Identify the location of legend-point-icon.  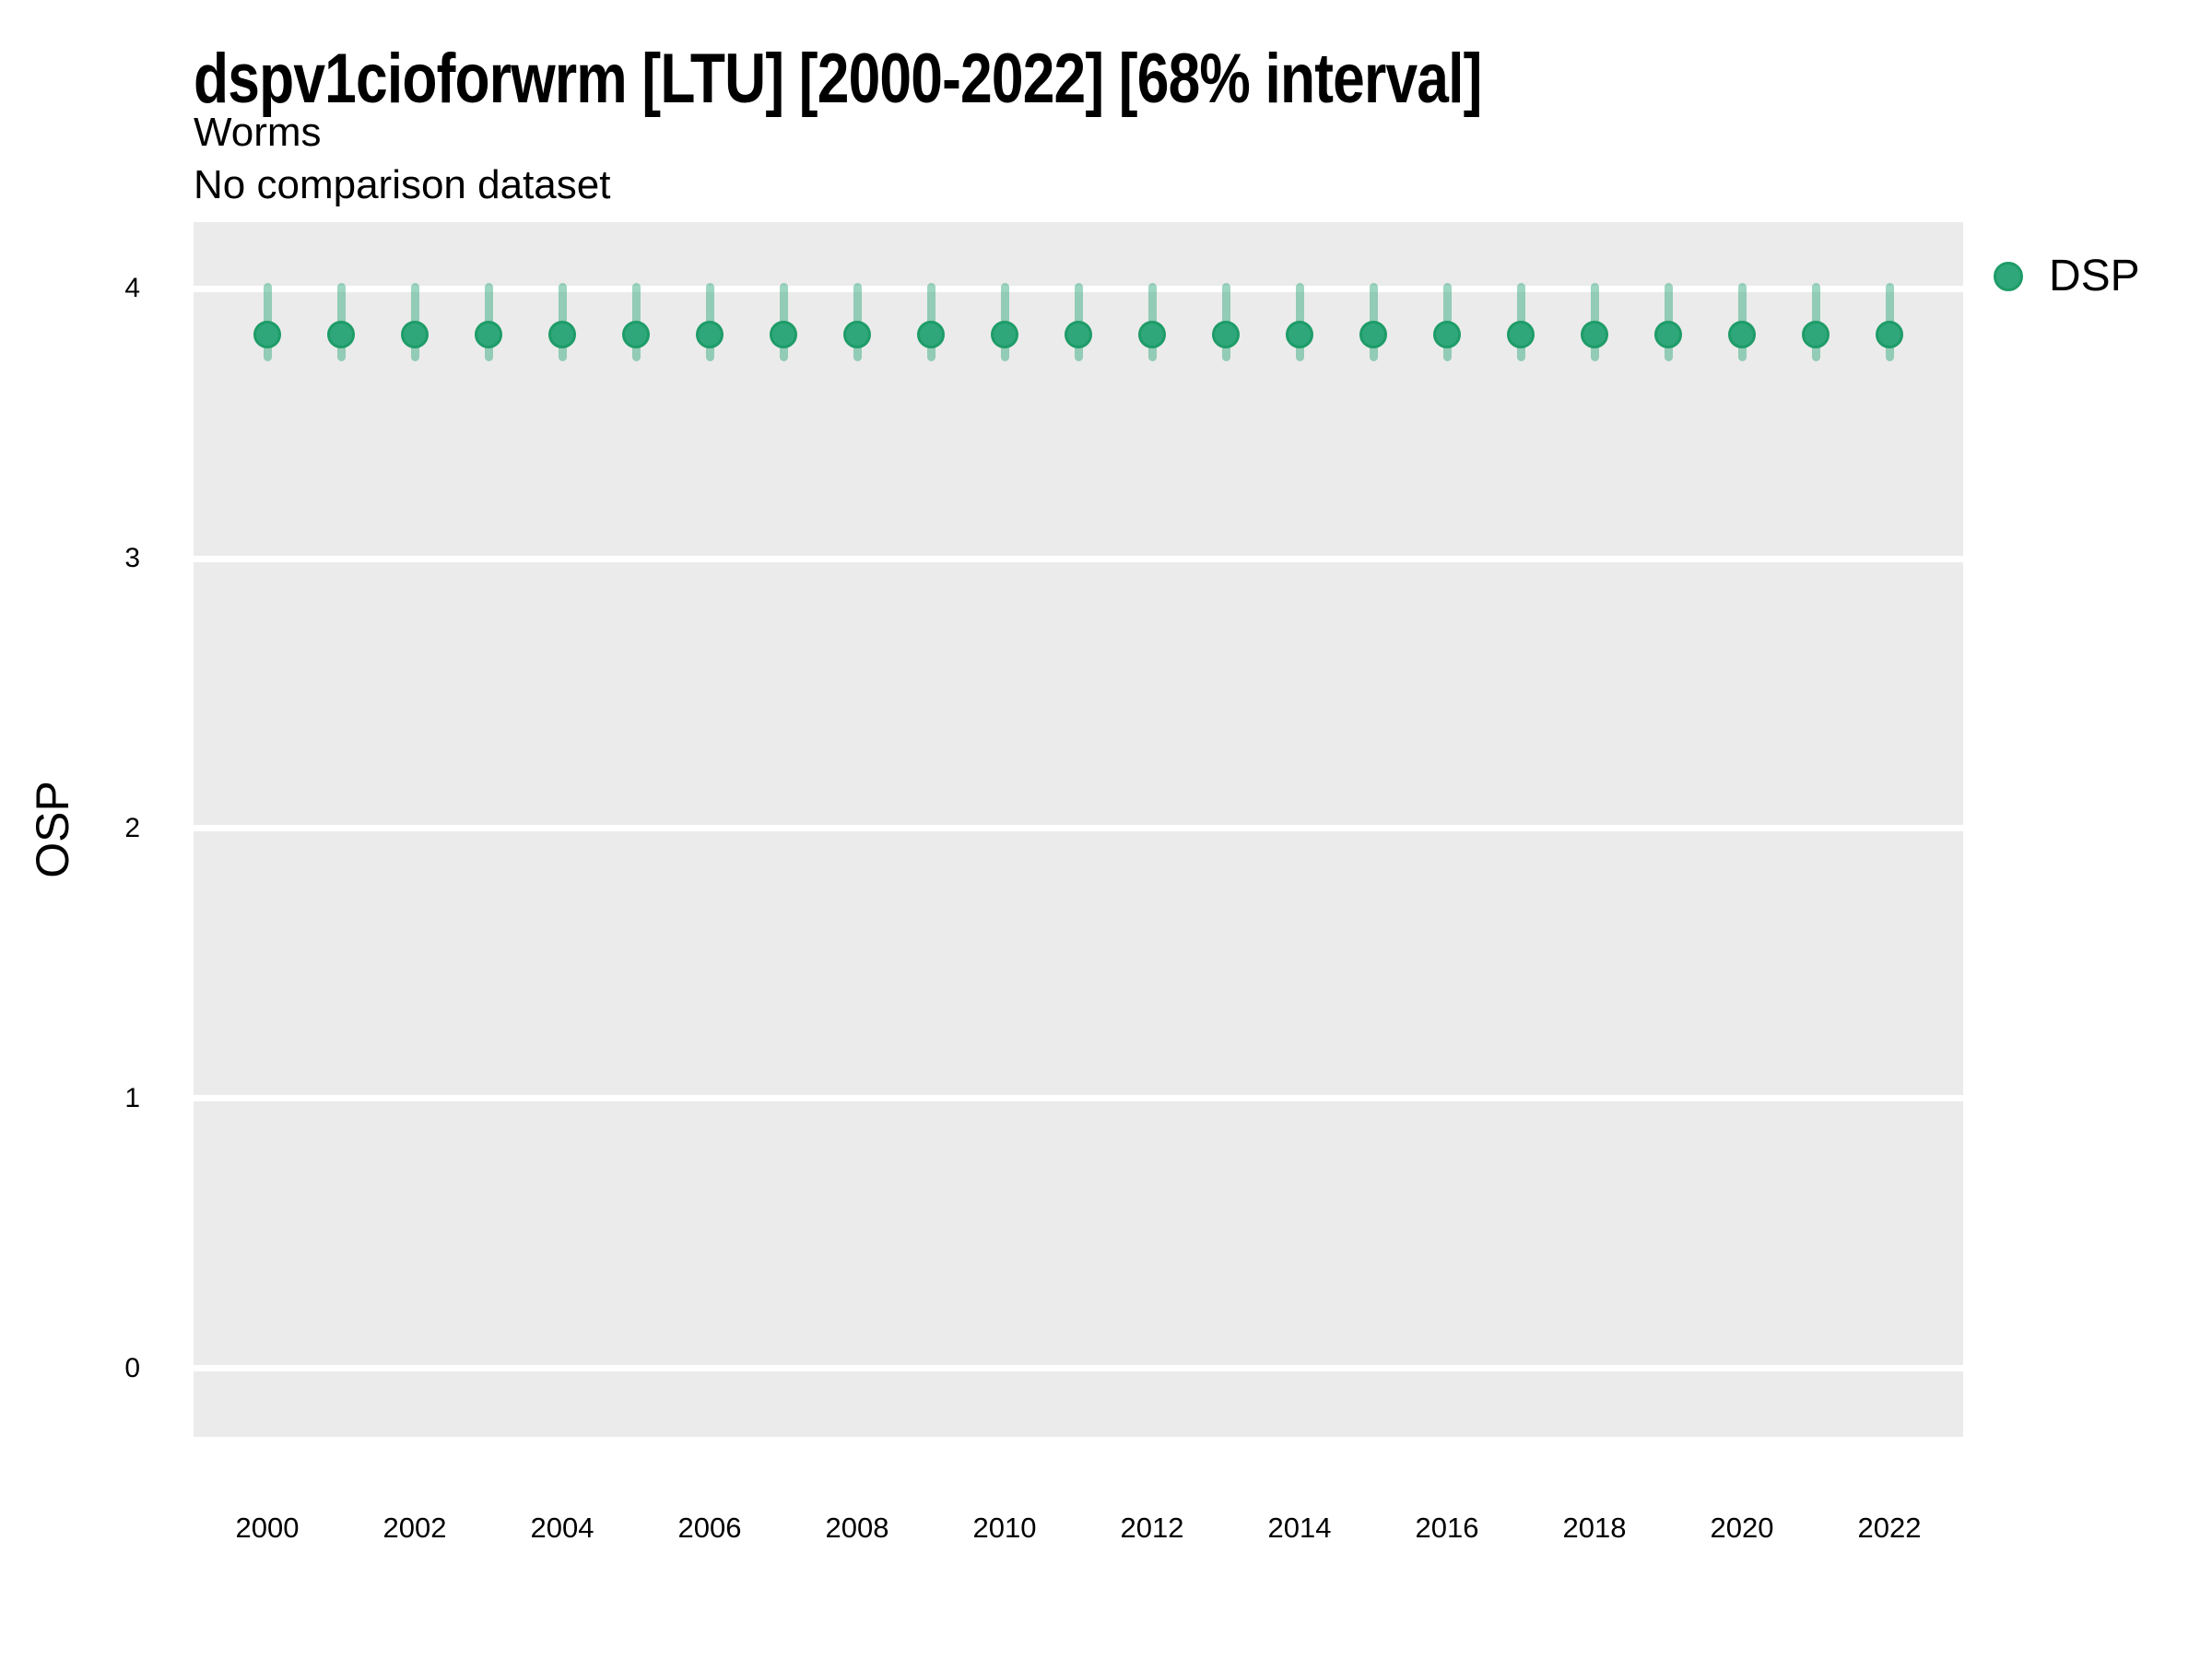
(2008, 276).